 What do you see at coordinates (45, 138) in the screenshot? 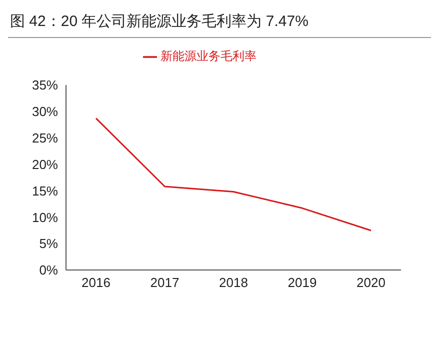
I see `y-tick-label: 25%` at bounding box center [45, 138].